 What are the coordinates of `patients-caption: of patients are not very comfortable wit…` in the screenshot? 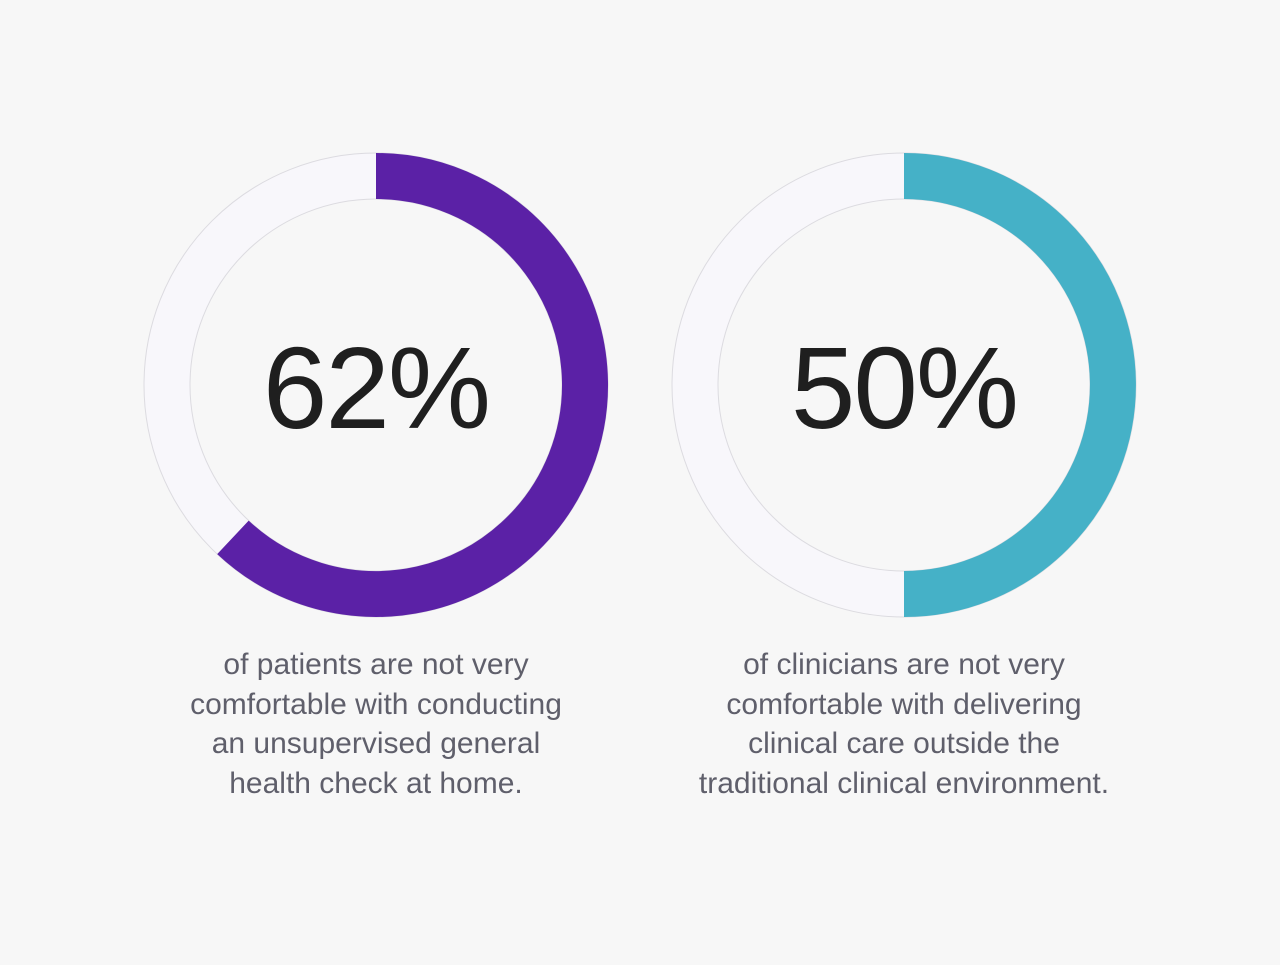 It's located at (376, 724).